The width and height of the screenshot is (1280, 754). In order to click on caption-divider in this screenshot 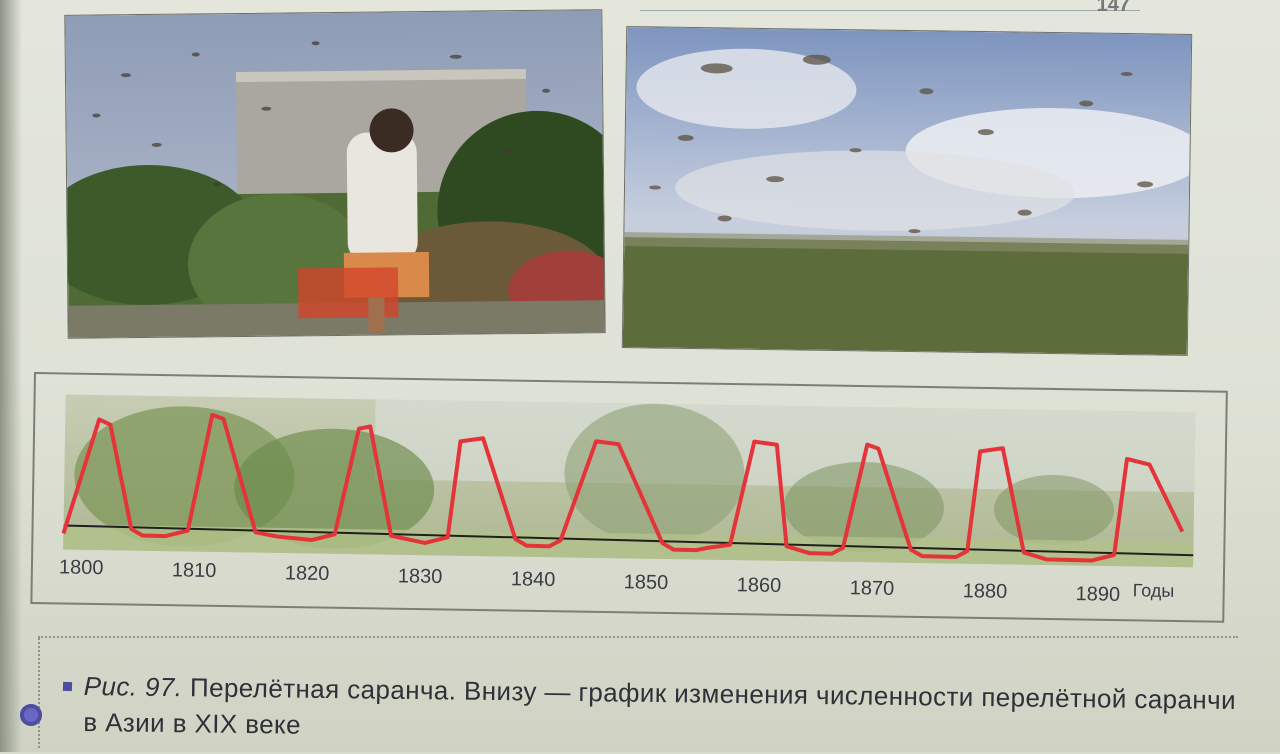, I will do `click(638, 637)`.